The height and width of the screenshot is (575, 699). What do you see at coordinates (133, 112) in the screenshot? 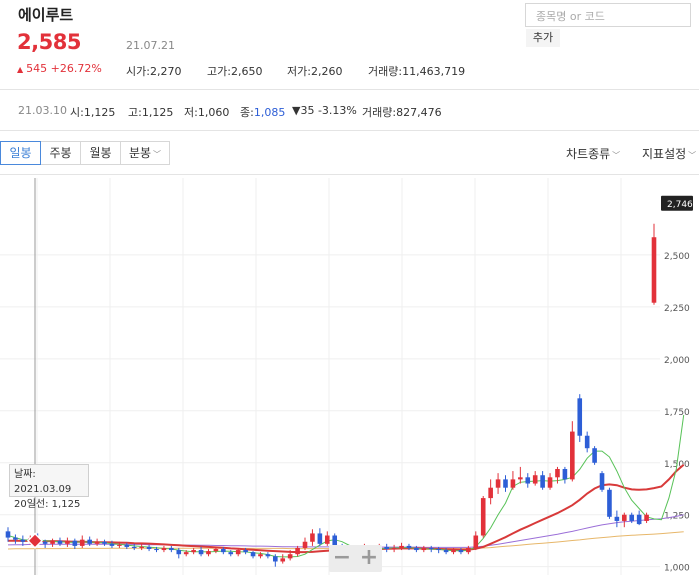
I see `history-high-label: 고` at bounding box center [133, 112].